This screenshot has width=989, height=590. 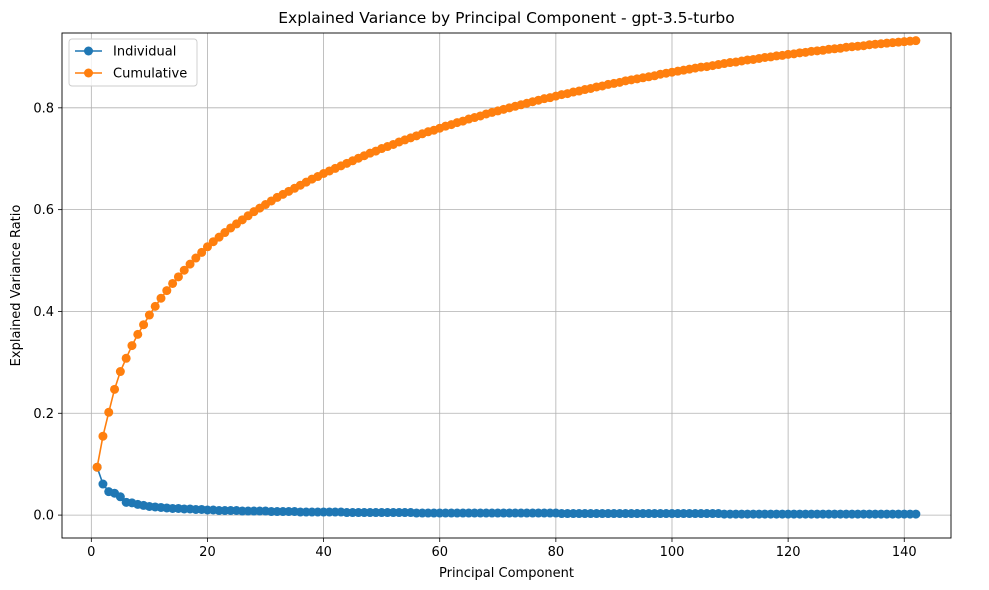 I want to click on legend-label: Individual, so click(x=144, y=52).